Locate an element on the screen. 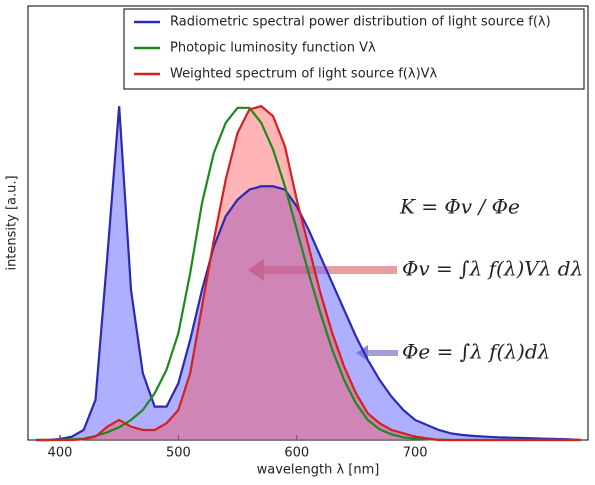 This screenshot has width=595, height=485. legend-label: Weighted spectrum of light source f(λ)Vλ is located at coordinates (304, 74).